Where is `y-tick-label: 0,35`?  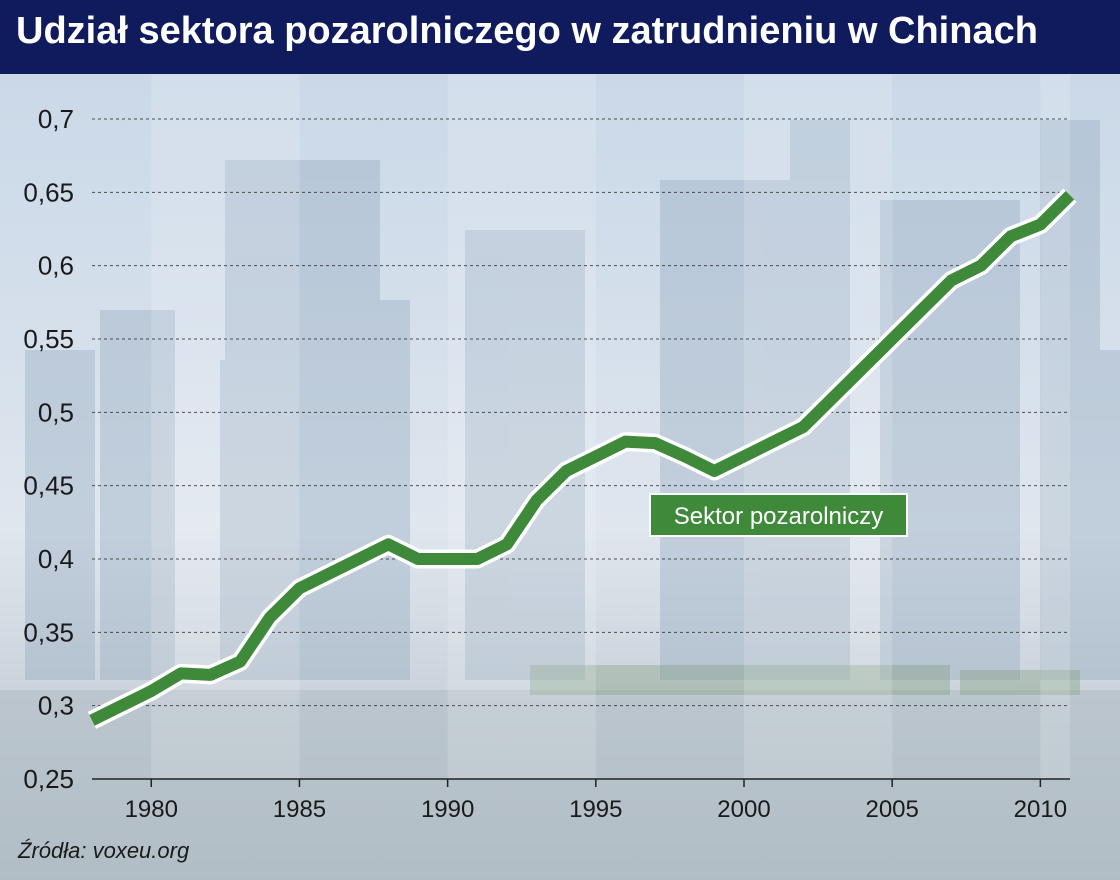
y-tick-label: 0,35 is located at coordinates (48, 632).